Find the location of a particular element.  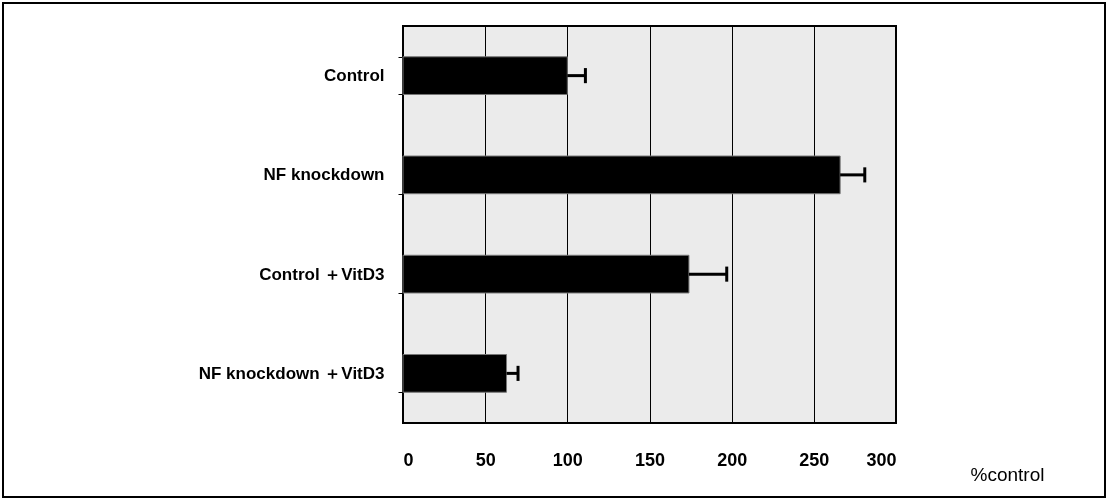

y-tick-label: Control ＋VitD3 is located at coordinates (322, 274).